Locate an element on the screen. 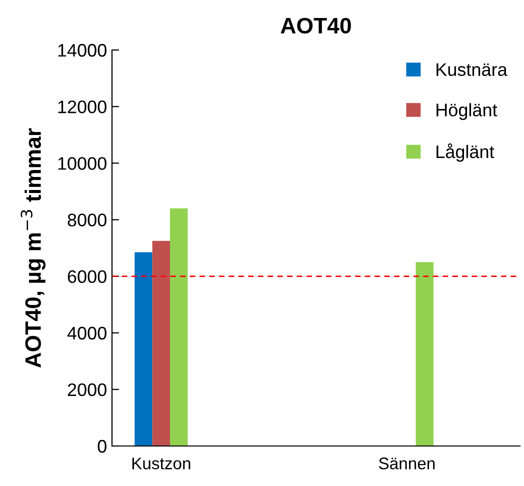 This screenshot has width=524, height=486. y-tick-label: 4000 is located at coordinates (86, 333).